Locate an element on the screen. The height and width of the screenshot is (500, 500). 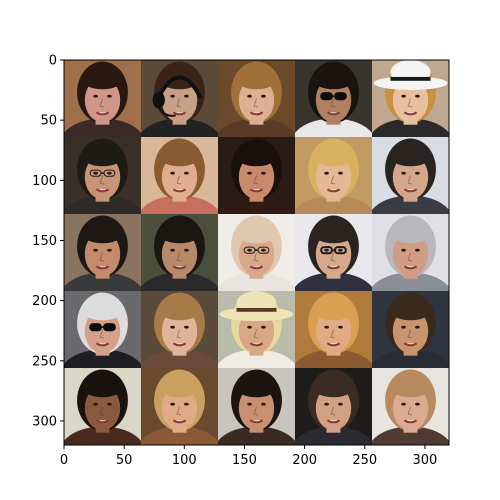
x-tick-label: 200 is located at coordinates (304, 460).